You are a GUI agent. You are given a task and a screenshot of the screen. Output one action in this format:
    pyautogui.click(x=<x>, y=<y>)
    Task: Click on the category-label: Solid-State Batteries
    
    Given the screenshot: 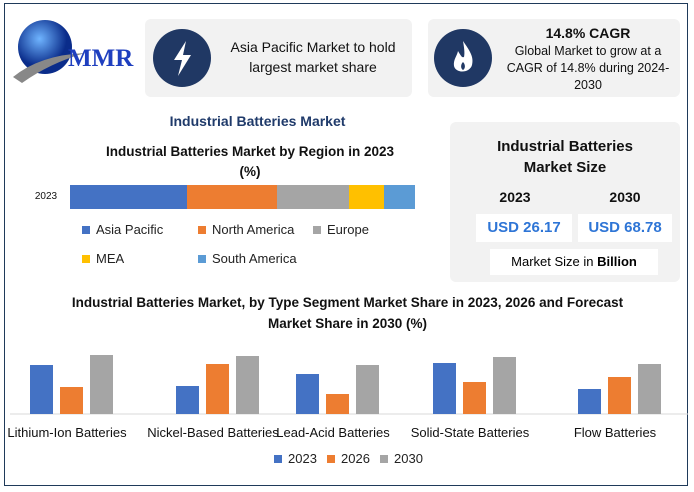 What is the action you would take?
    pyautogui.click(x=470, y=432)
    